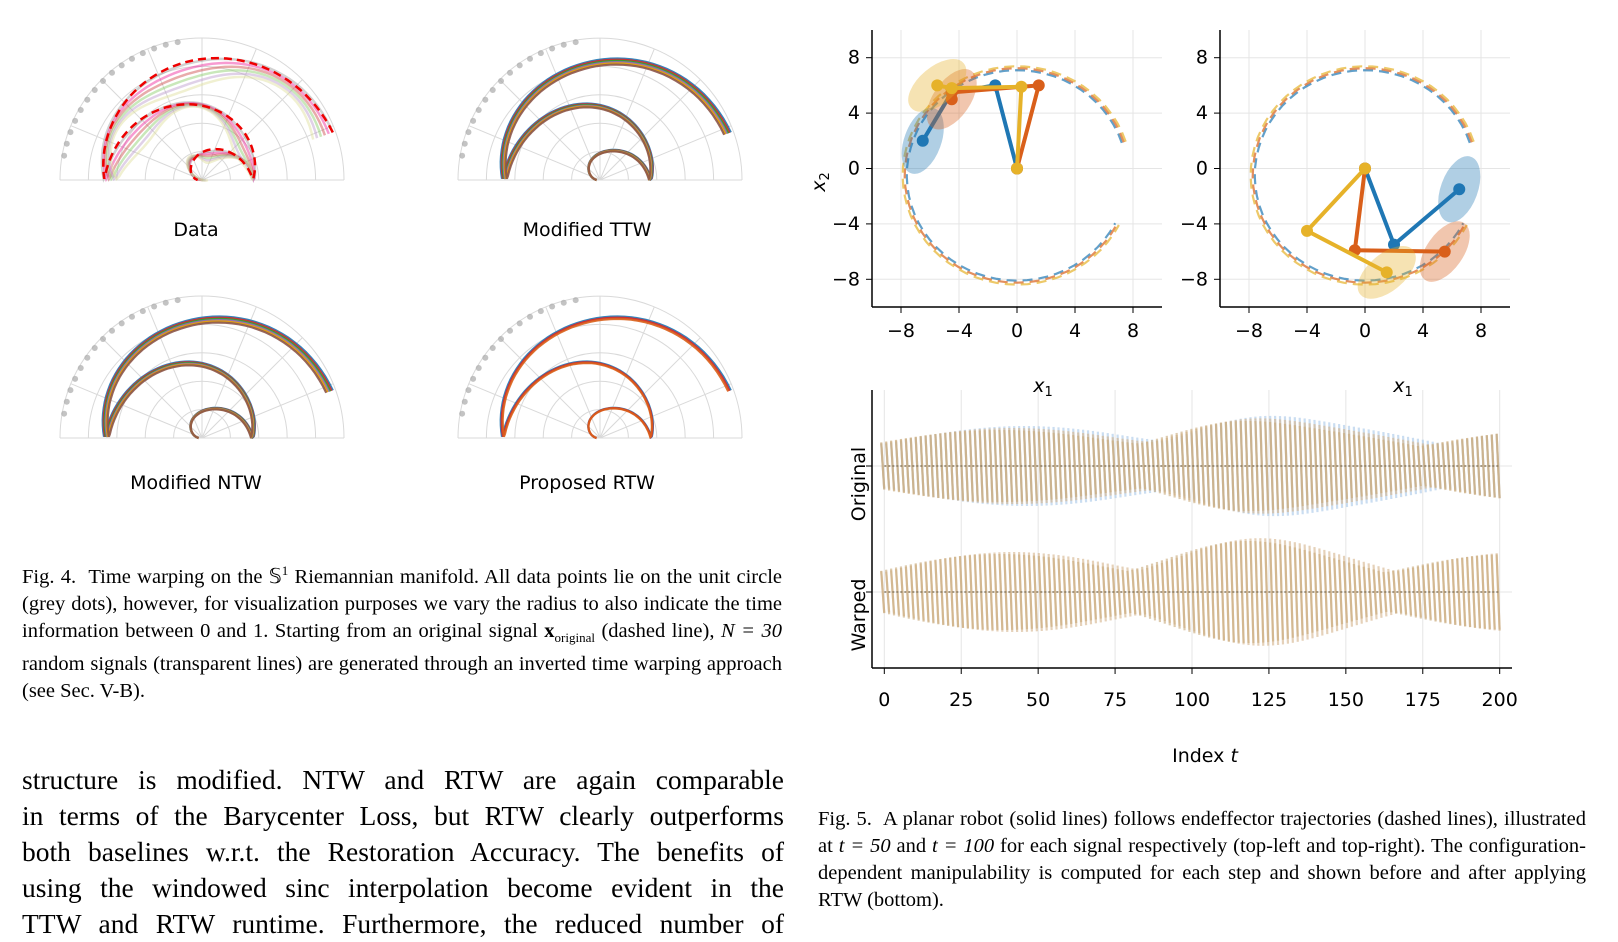 The width and height of the screenshot is (1618, 942). What do you see at coordinates (1423, 700) in the screenshot?
I see `x-tick-label: 175` at bounding box center [1423, 700].